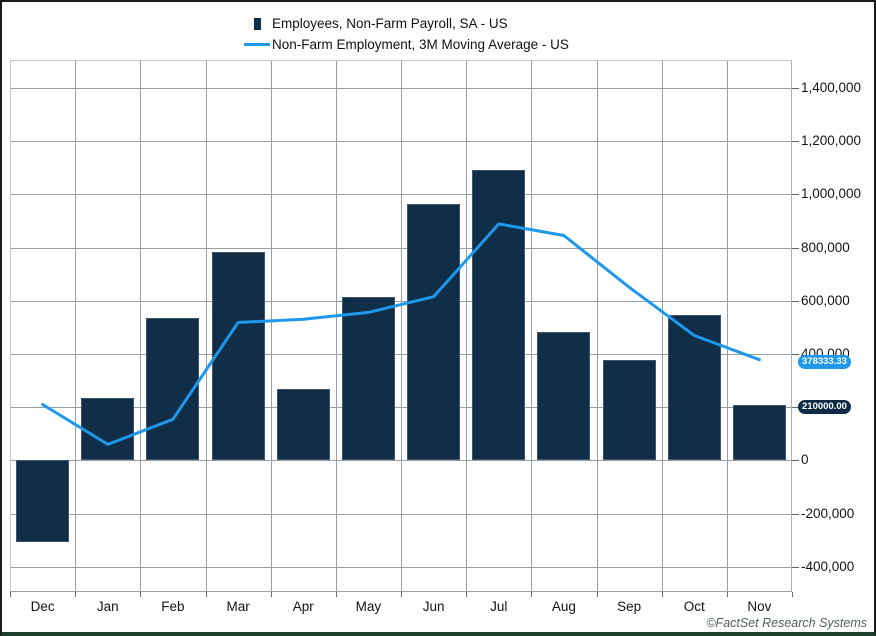 This screenshot has width=876, height=636. I want to click on bar-series-swatch-icon, so click(257, 23).